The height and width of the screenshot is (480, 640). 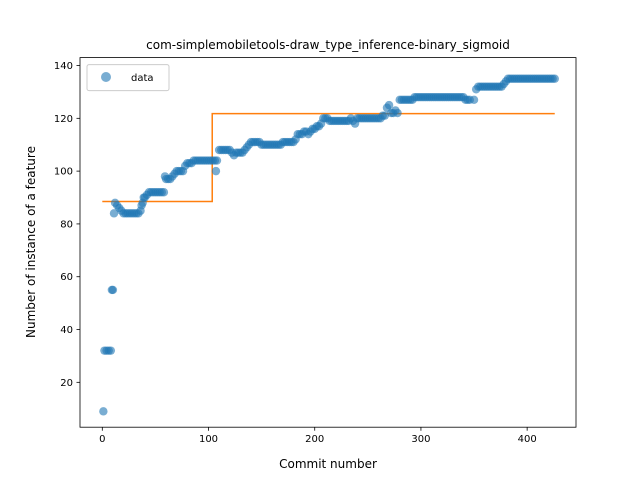 I want to click on legend-marker-data, so click(x=106, y=77).